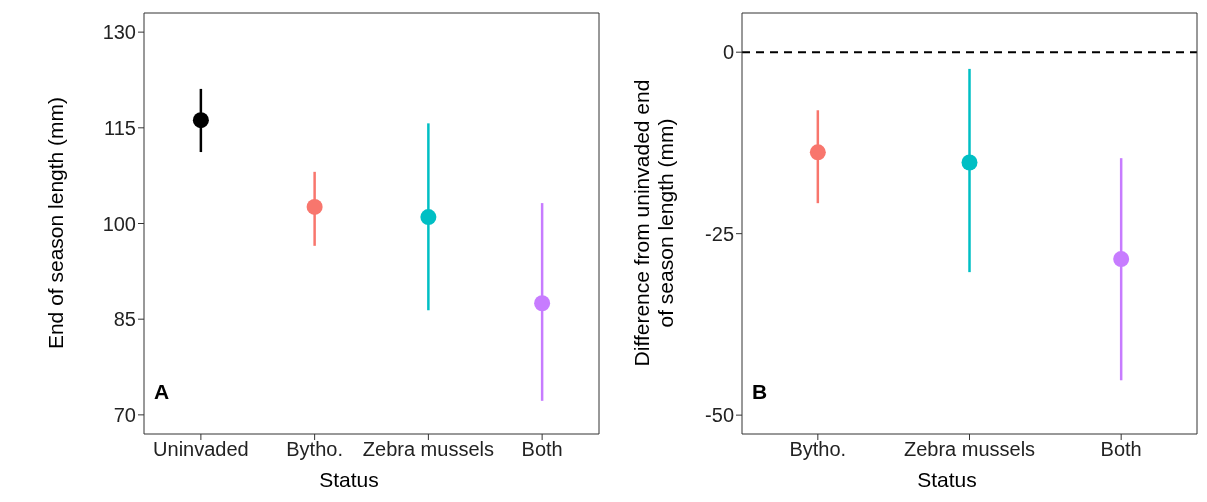 Image resolution: width=1207 pixels, height=502 pixels. What do you see at coordinates (719, 415) in the screenshot?
I see `y-tick-label: -50` at bounding box center [719, 415].